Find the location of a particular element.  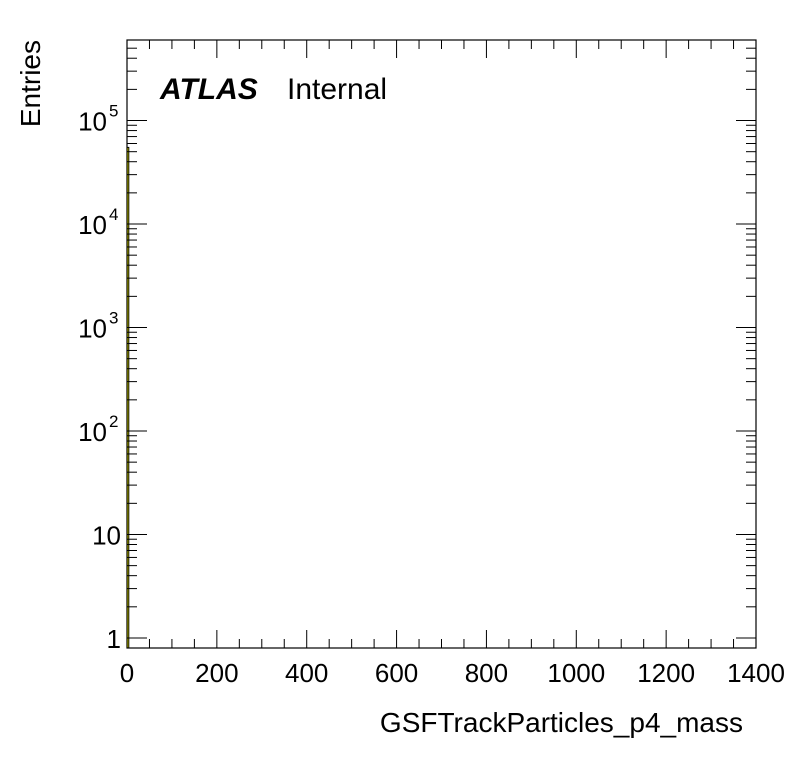

y-tick-label: 10 5 is located at coordinates (98, 119).